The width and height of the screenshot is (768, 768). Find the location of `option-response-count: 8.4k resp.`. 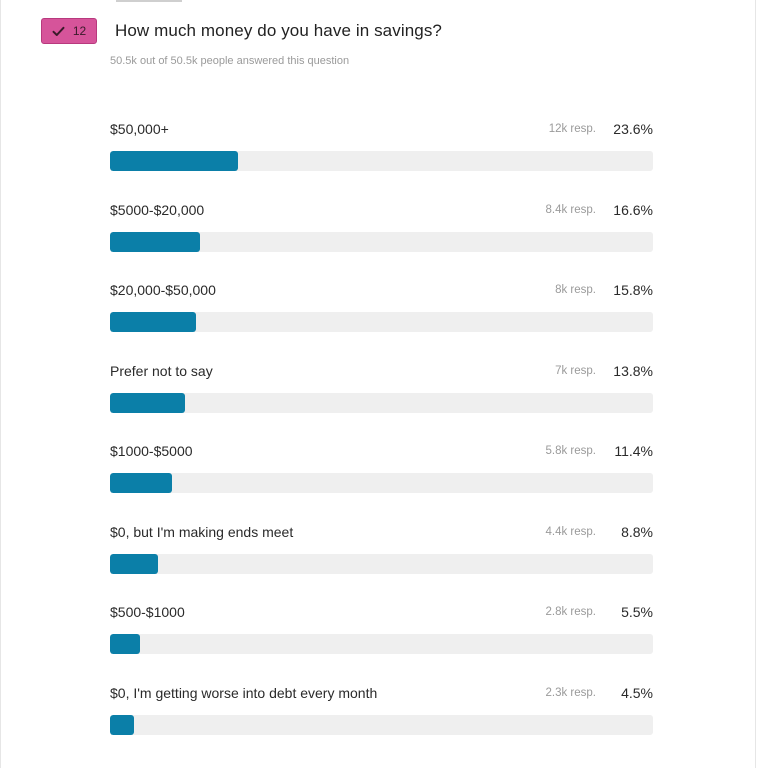

option-response-count: 8.4k resp. is located at coordinates (571, 209).